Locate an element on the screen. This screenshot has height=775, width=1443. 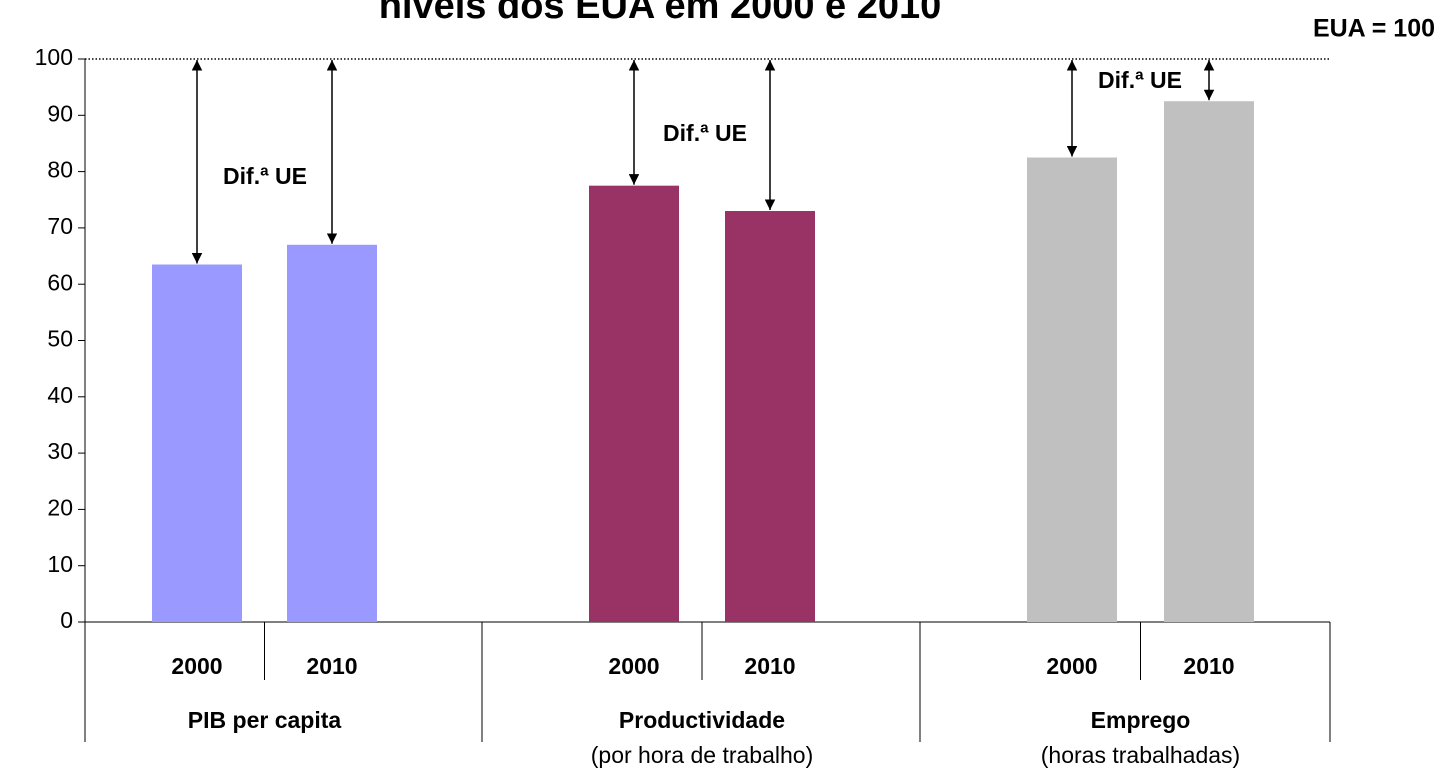
group-label: Emprego is located at coordinates (1141, 720).